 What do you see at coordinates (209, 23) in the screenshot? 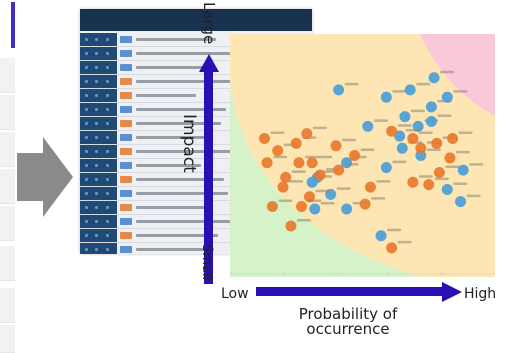
I see `impact-large-text: Large` at bounding box center [209, 23].